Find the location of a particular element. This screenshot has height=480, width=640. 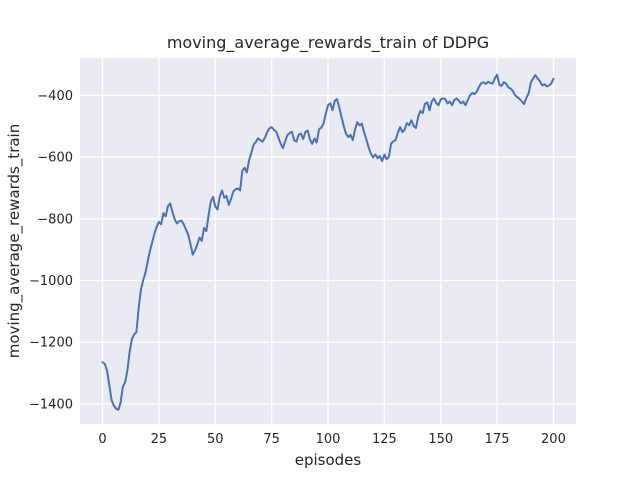

x-tick-label: 175 is located at coordinates (497, 439).